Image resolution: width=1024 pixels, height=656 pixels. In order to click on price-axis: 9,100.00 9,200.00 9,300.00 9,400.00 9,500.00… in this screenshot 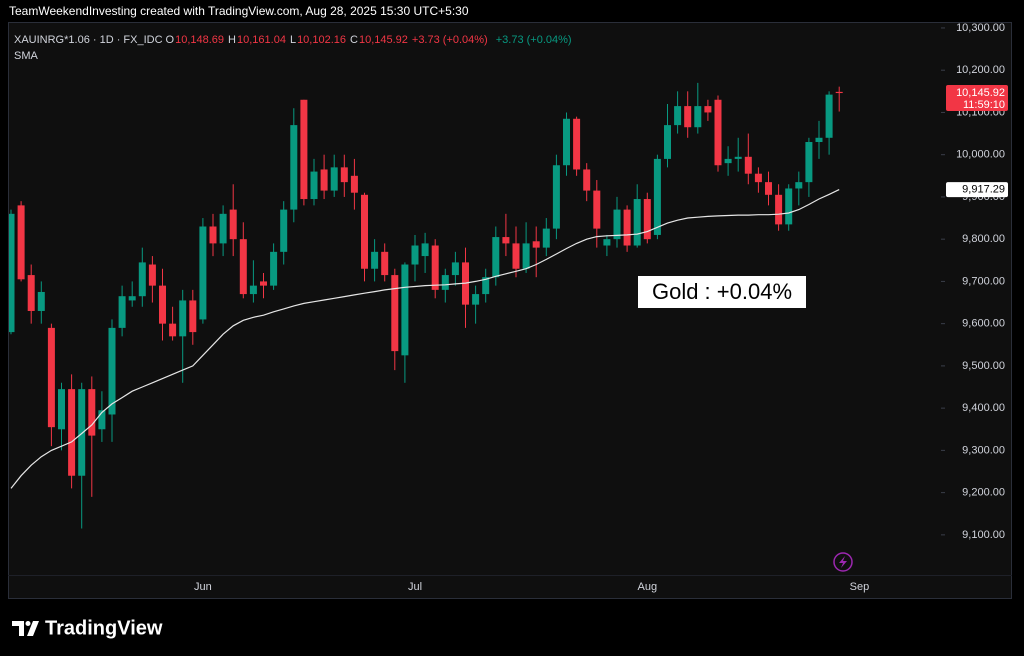, I will do `click(974, 281)`.